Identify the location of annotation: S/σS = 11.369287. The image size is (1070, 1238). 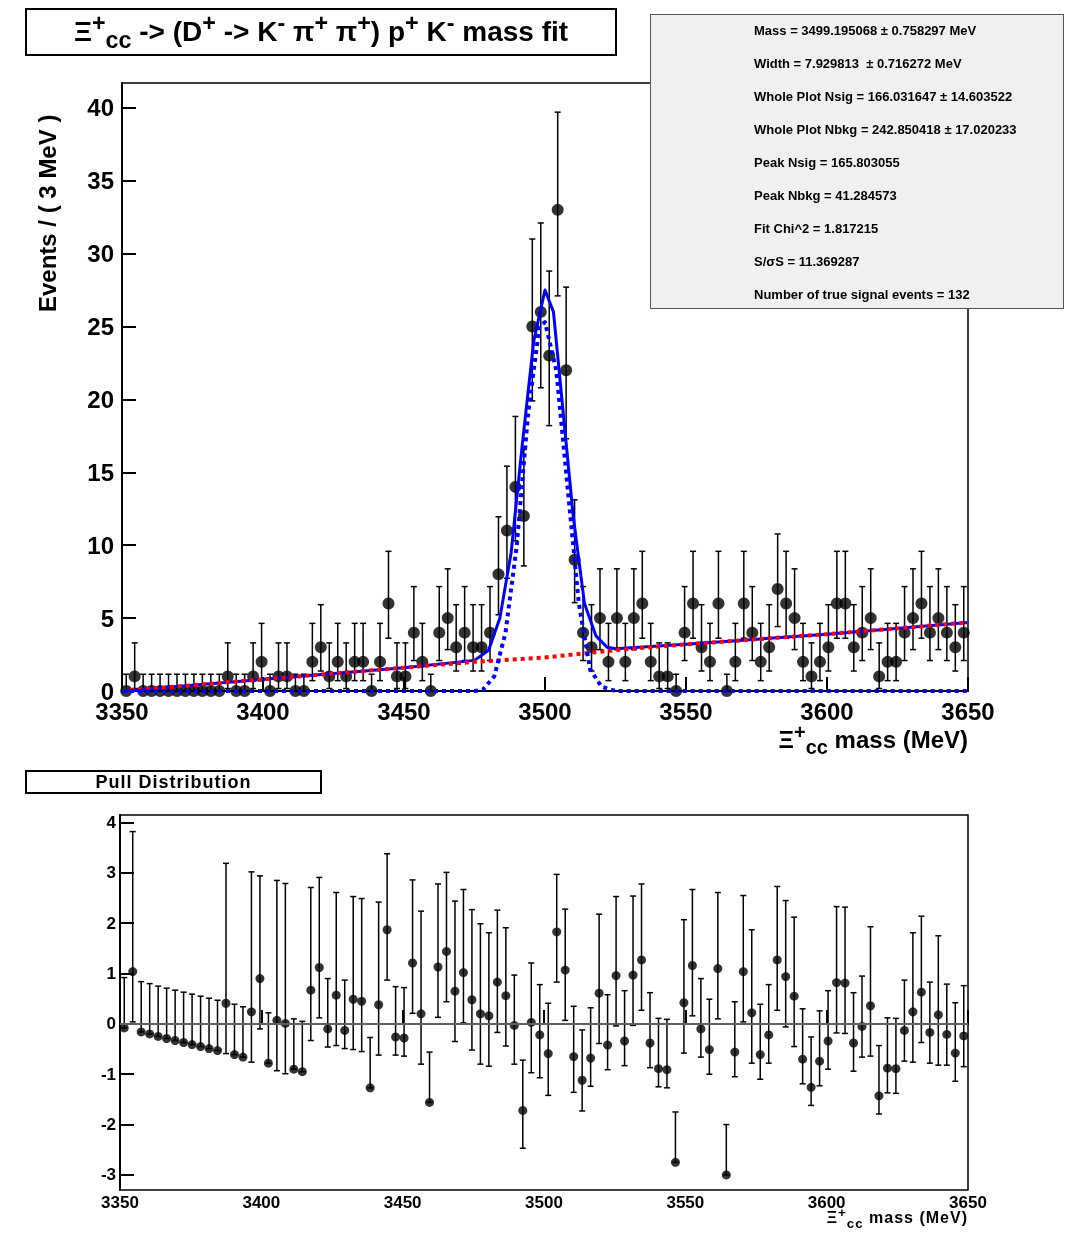
(807, 262).